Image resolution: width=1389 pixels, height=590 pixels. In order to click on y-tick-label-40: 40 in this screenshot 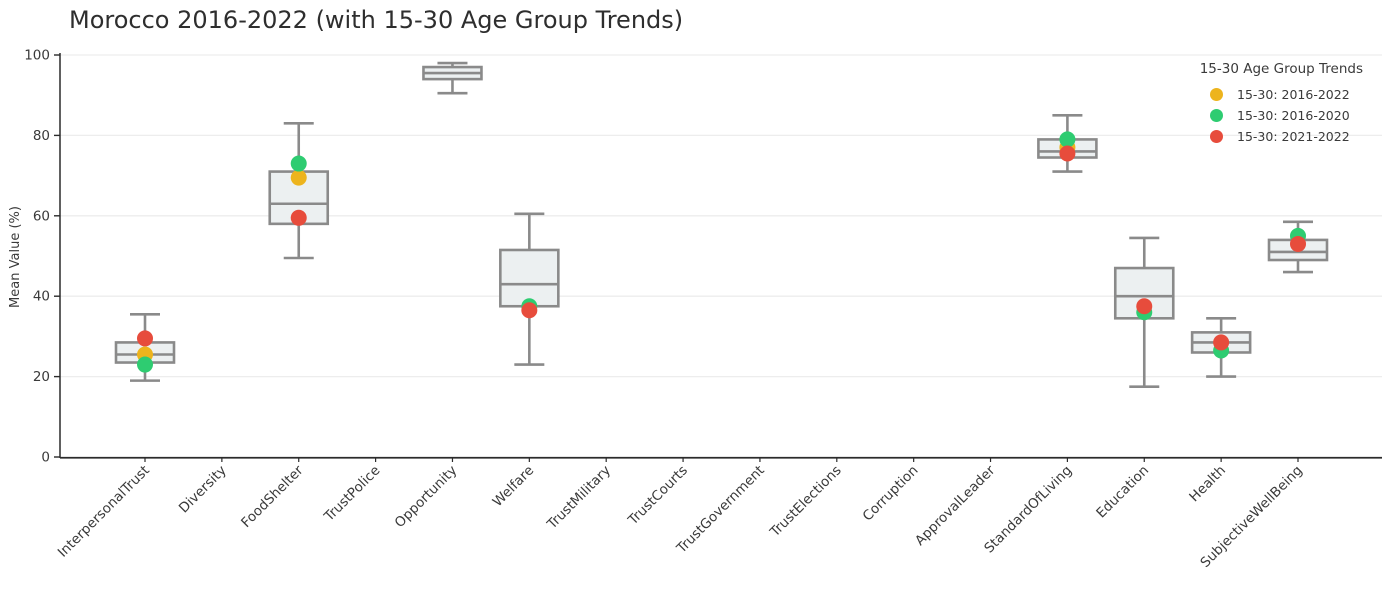, I will do `click(41, 297)`.